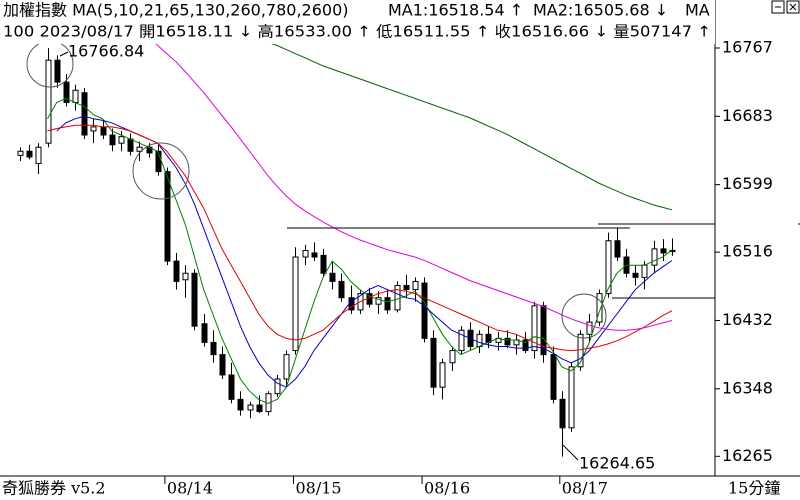 This screenshot has height=500, width=800. I want to click on y-tick-label: 16432, so click(747, 319).